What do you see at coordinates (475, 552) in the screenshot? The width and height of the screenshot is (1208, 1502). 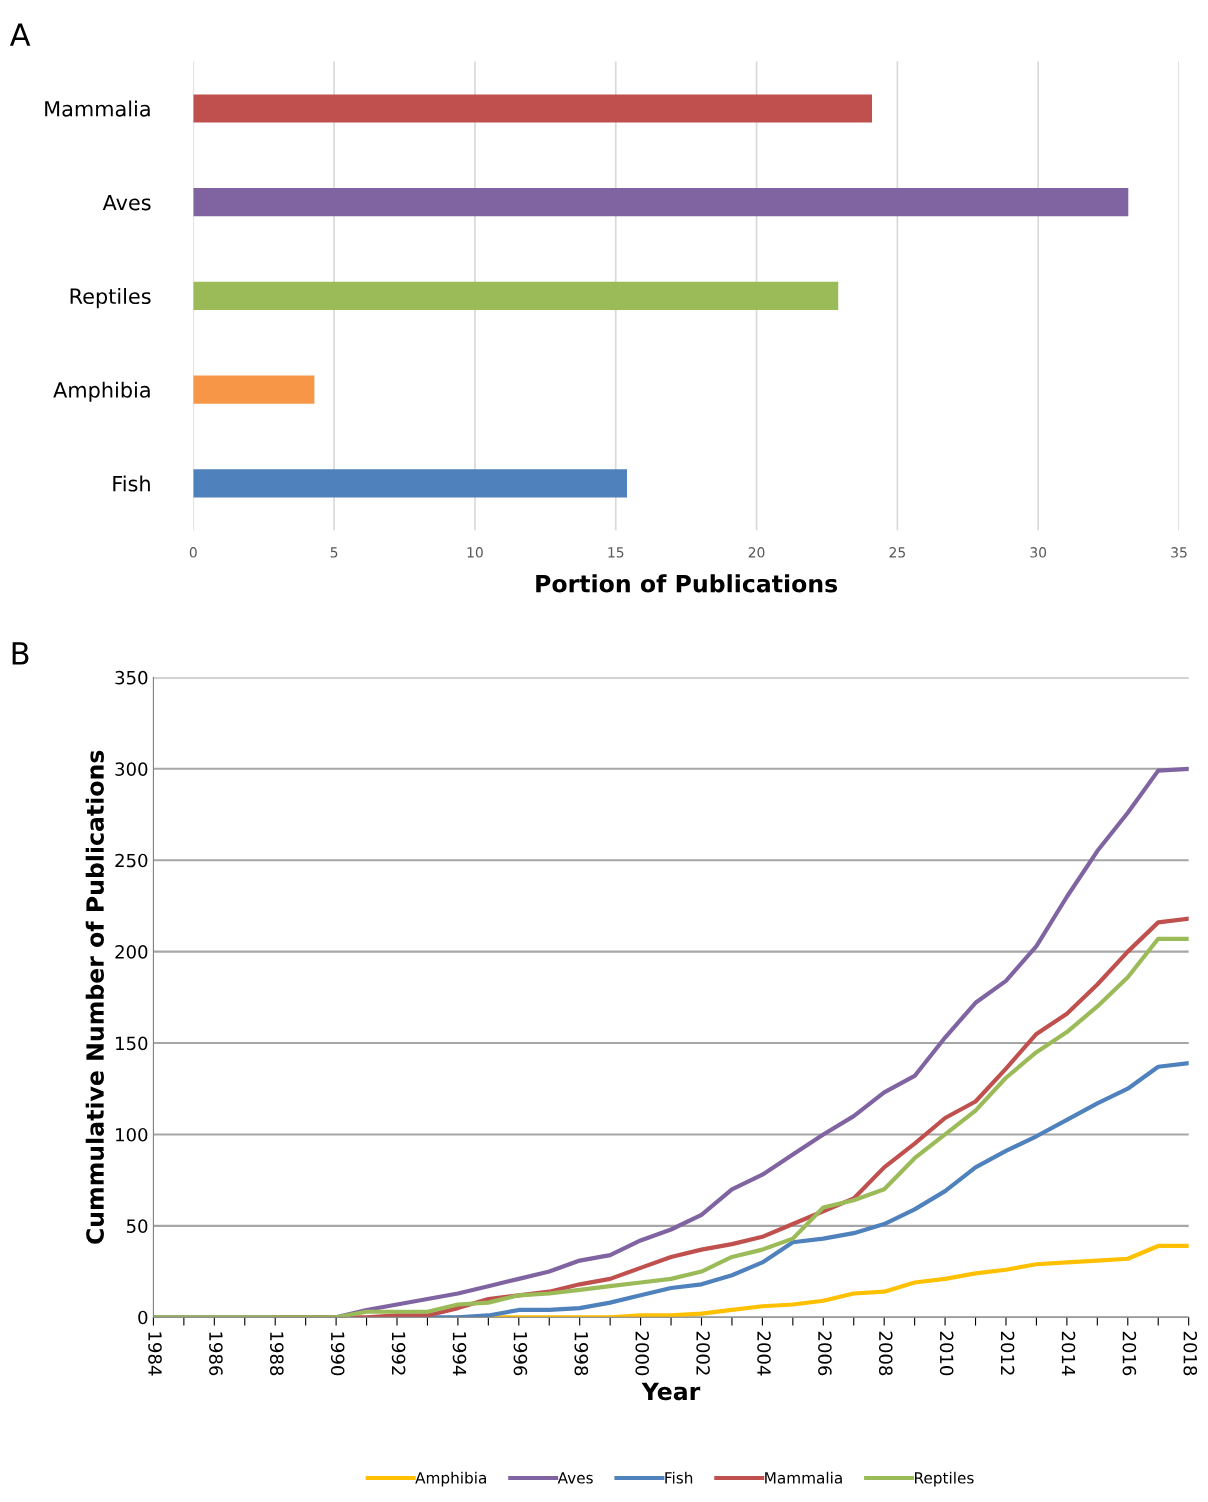 I see `x-tick-label: 10` at bounding box center [475, 552].